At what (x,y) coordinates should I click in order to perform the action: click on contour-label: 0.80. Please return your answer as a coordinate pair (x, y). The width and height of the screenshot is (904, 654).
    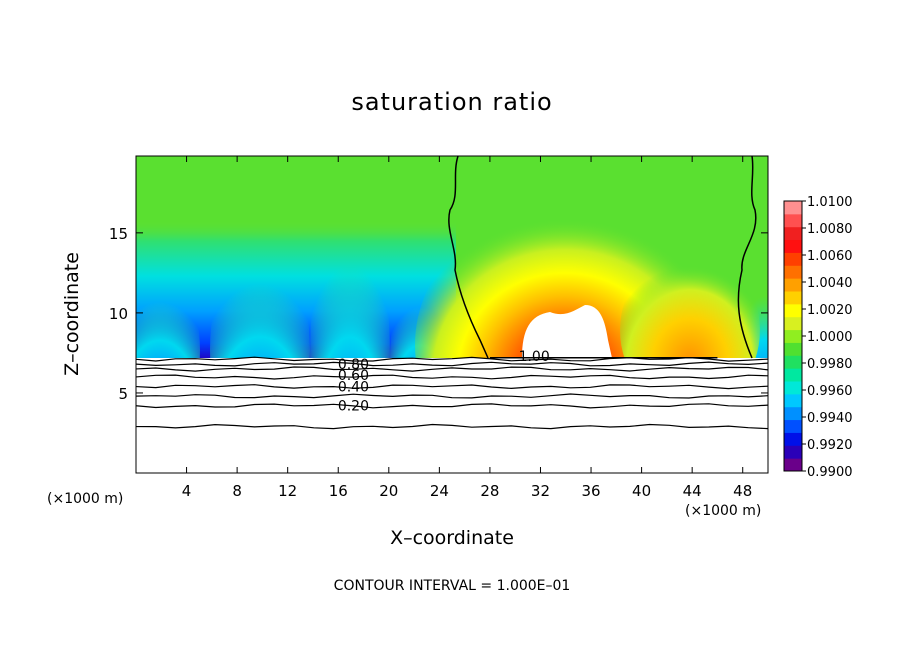
    Looking at the image, I should click on (353, 365).